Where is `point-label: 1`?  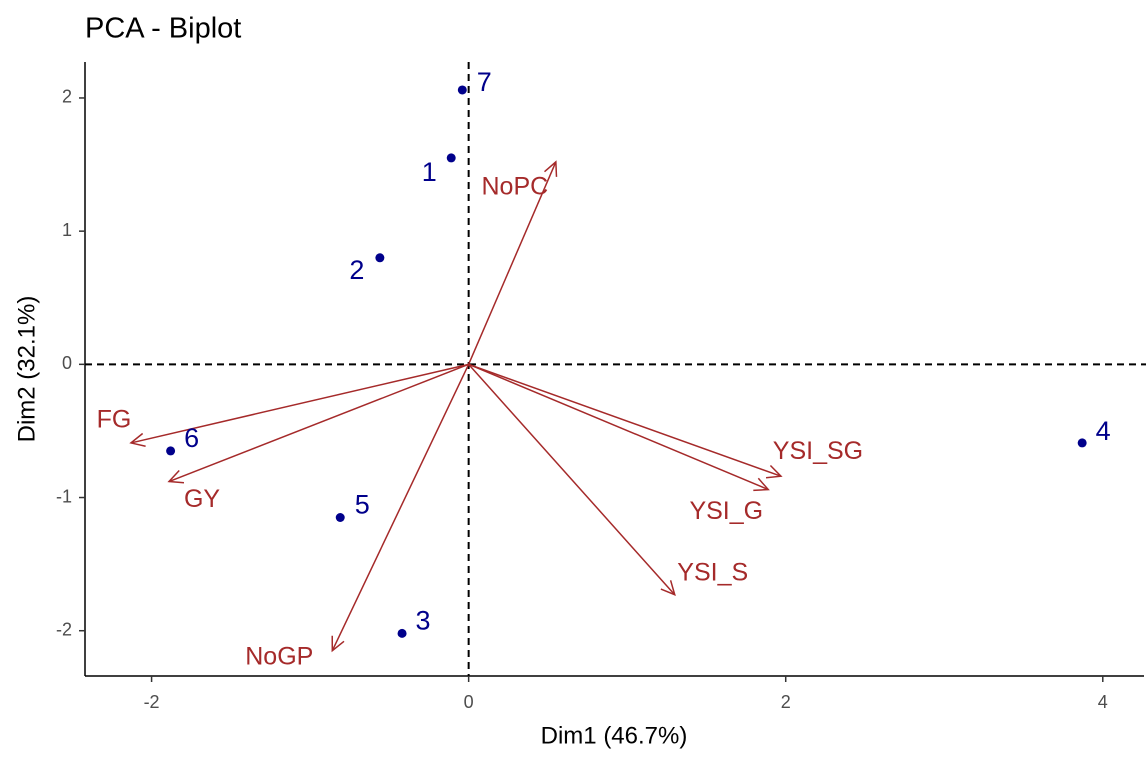 point-label: 1 is located at coordinates (429, 172).